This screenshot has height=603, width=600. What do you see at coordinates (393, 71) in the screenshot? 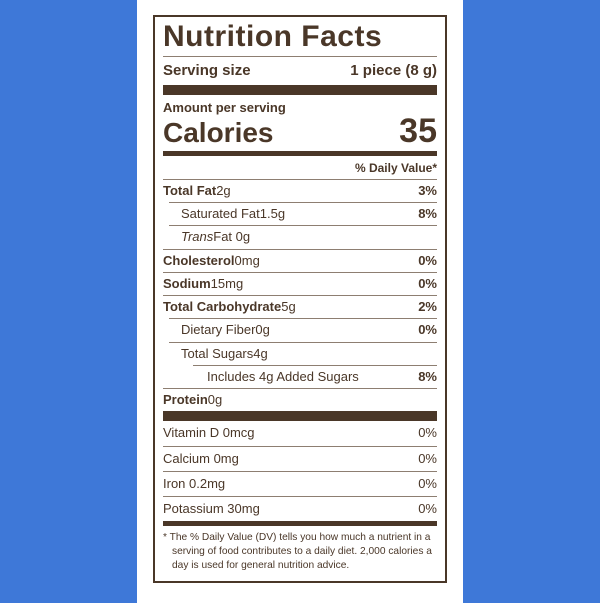
I see `serving-size-value: 1 piece (8 g)` at bounding box center [393, 71].